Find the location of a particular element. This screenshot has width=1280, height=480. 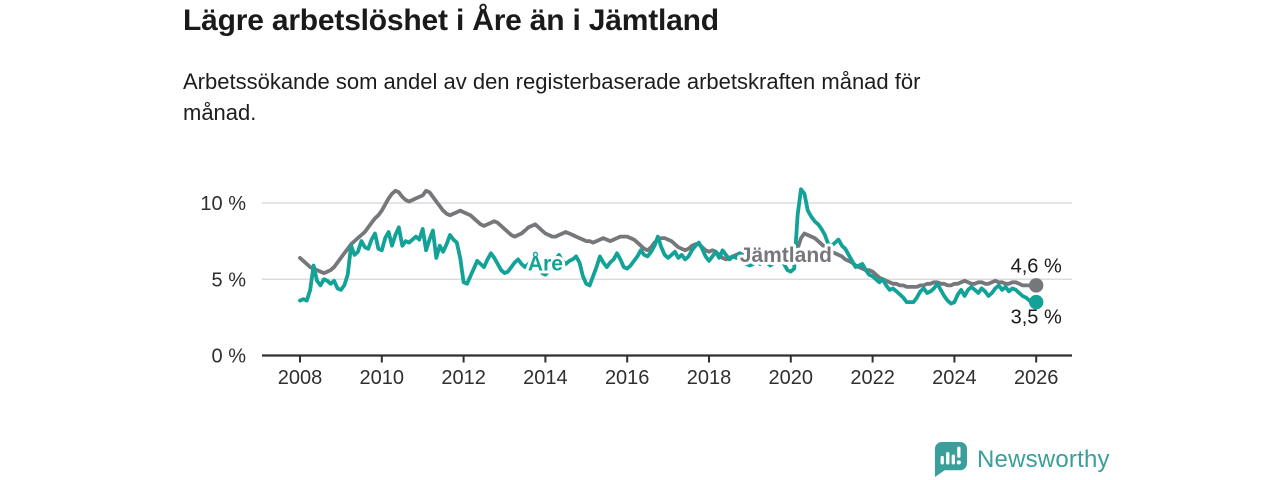

x-axis-label: 2008 is located at coordinates (300, 378).